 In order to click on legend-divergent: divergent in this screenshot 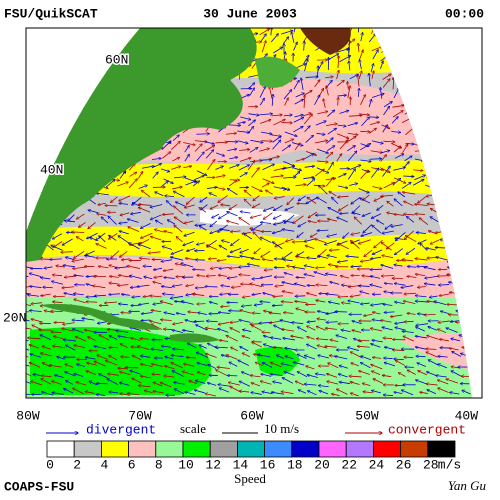, I will do `click(121, 429)`.